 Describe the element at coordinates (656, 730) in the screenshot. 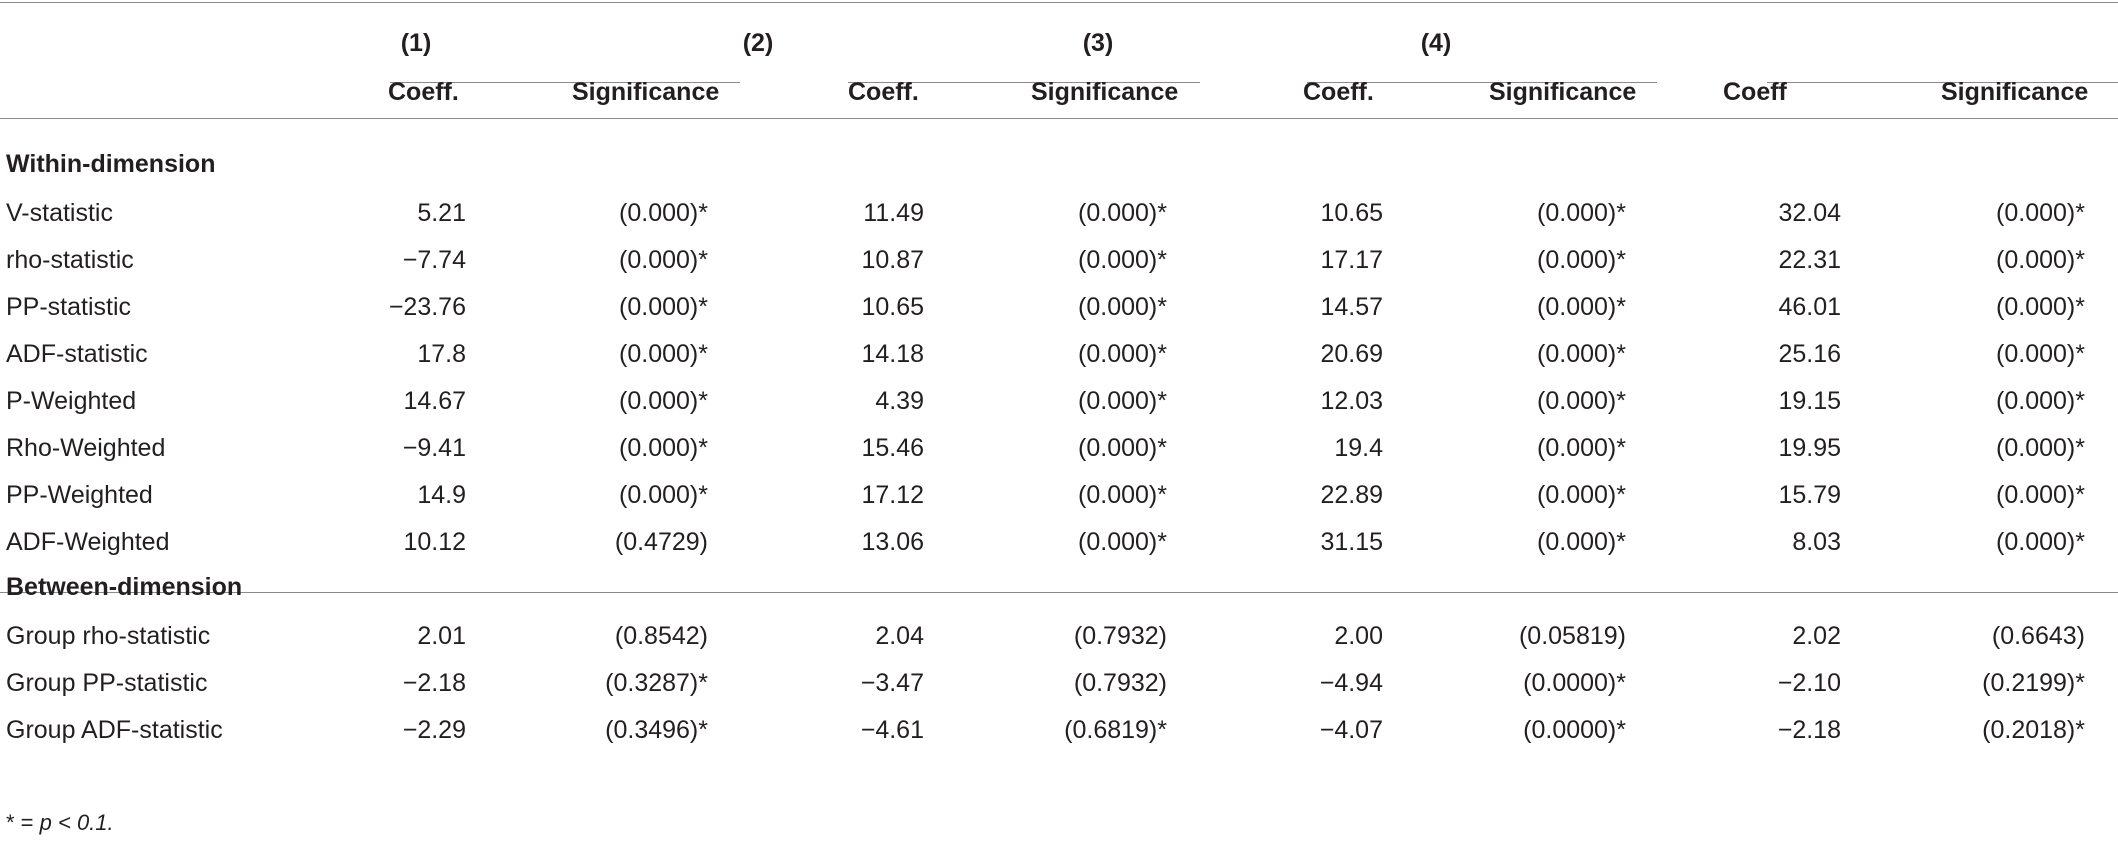

I see `significance-cell: (0.3496)*` at that location.